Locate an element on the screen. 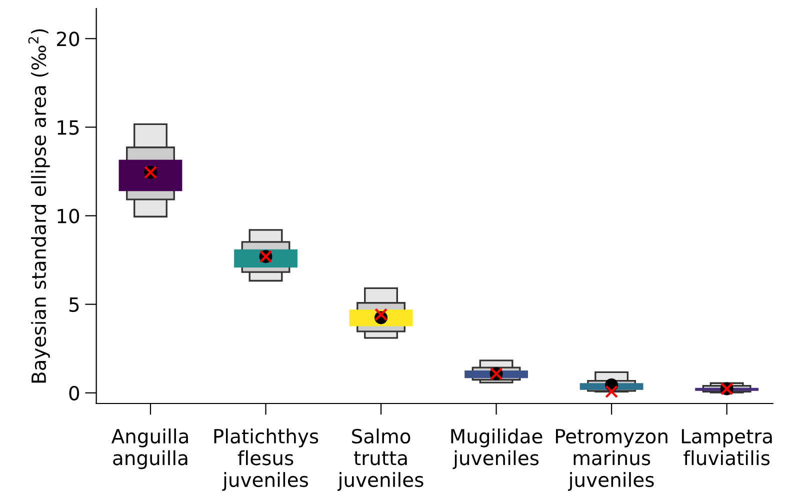 The height and width of the screenshot is (500, 796). x-tick-label: Mugilidae juveniles is located at coordinates (496, 449).